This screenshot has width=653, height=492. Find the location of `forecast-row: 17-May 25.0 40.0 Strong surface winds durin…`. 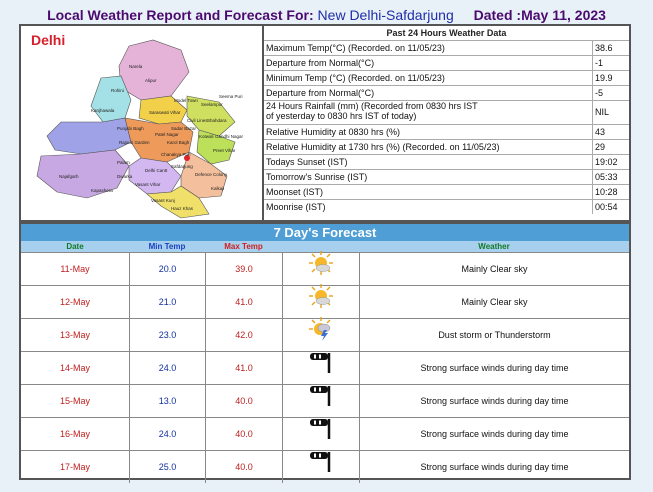

forecast-row: 17-May 25.0 40.0 Strong surface winds durin… is located at coordinates (325, 466).